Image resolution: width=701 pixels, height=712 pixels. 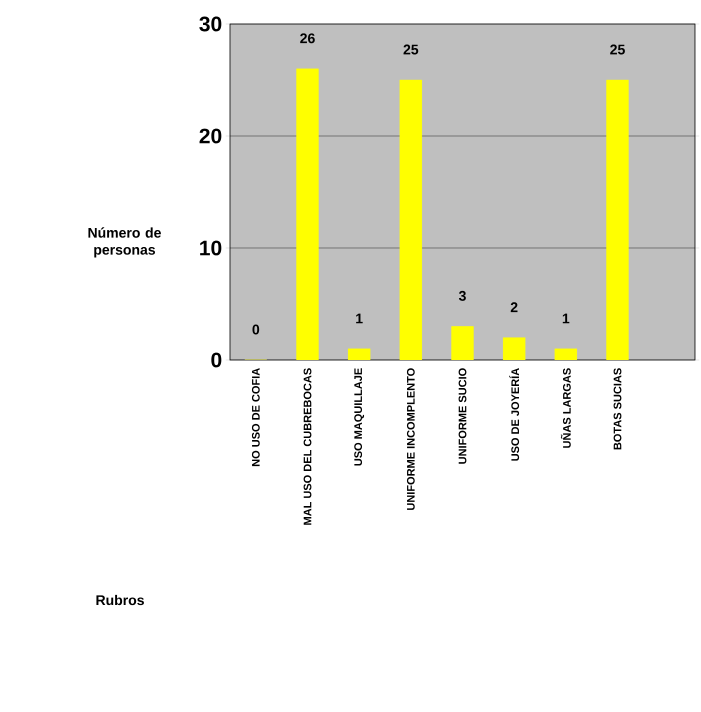 What do you see at coordinates (124, 242) in the screenshot?
I see `y-axis-title: Número de personas` at bounding box center [124, 242].